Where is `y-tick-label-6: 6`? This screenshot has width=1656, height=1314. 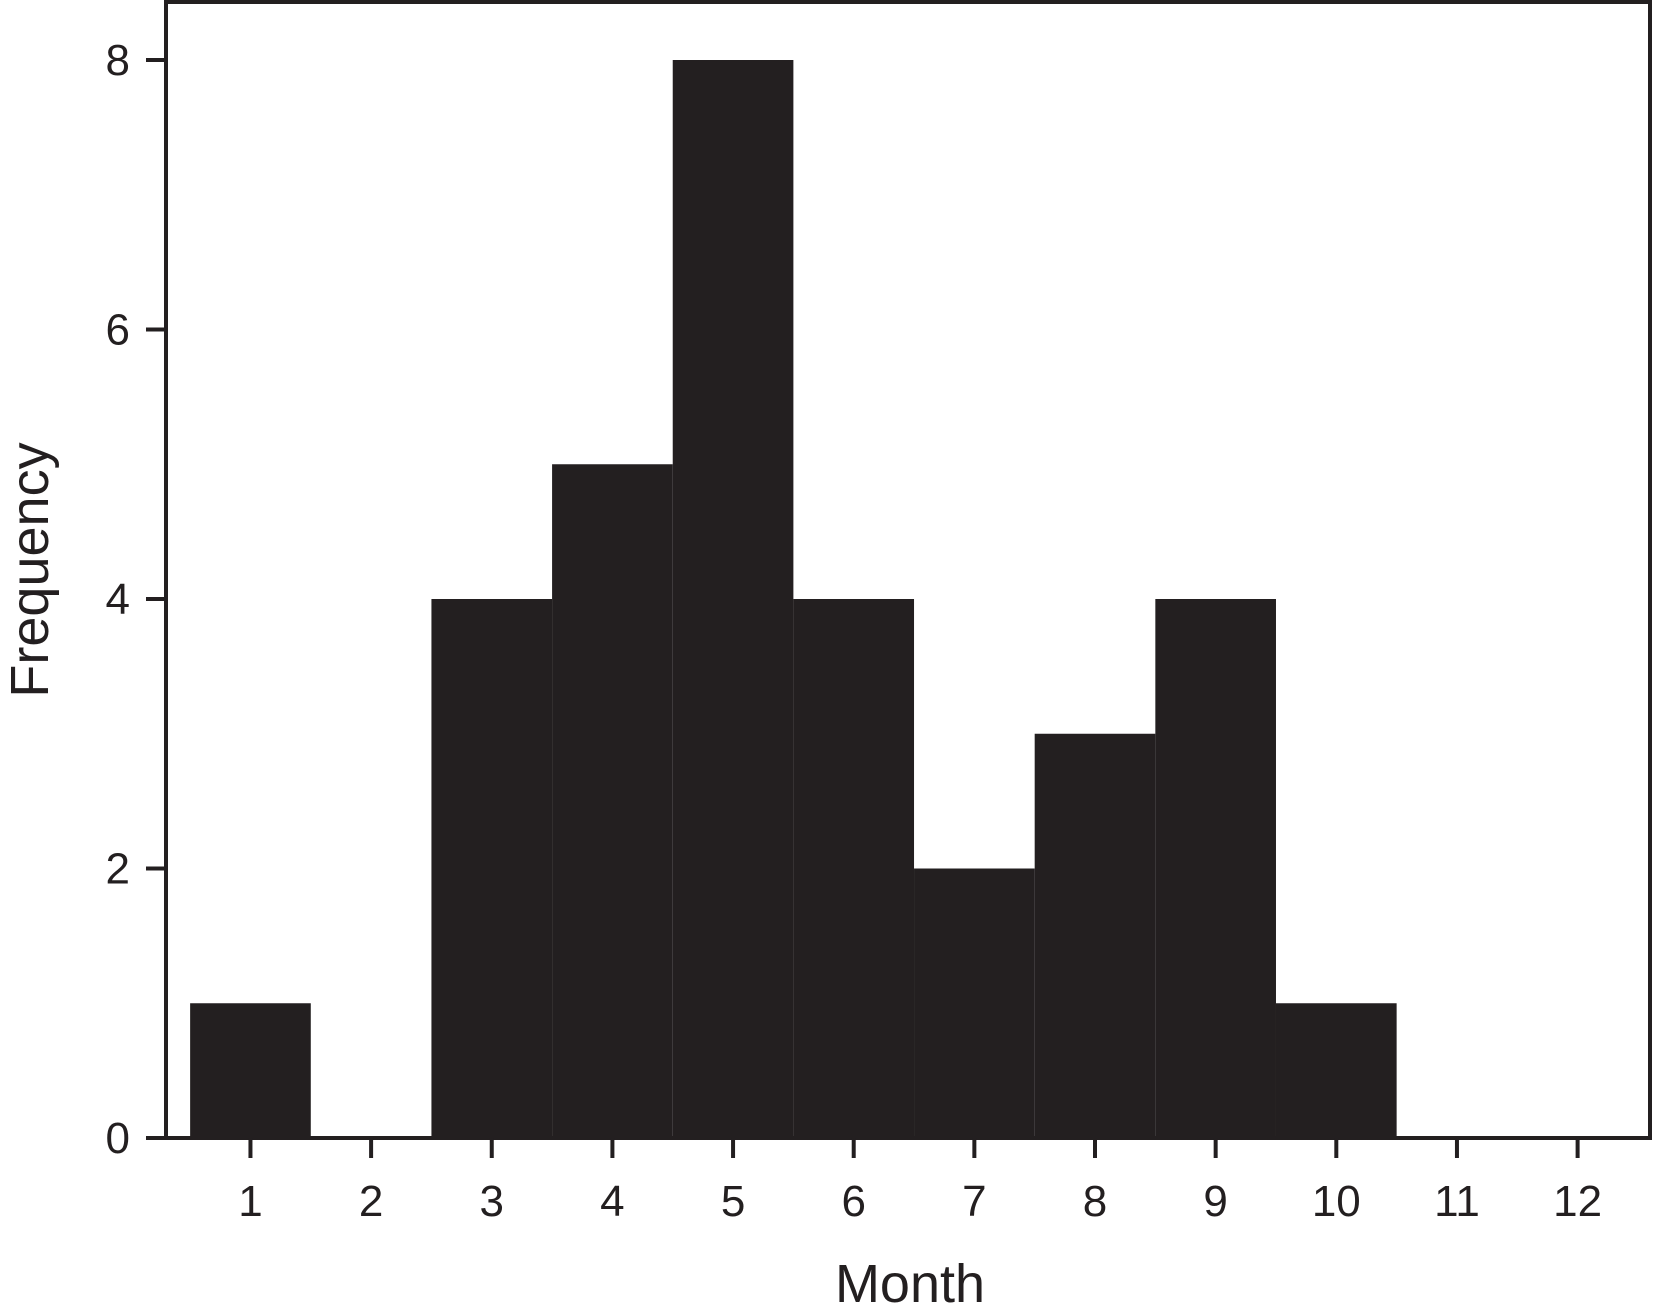
y-tick-label-6: 6 is located at coordinates (118, 330).